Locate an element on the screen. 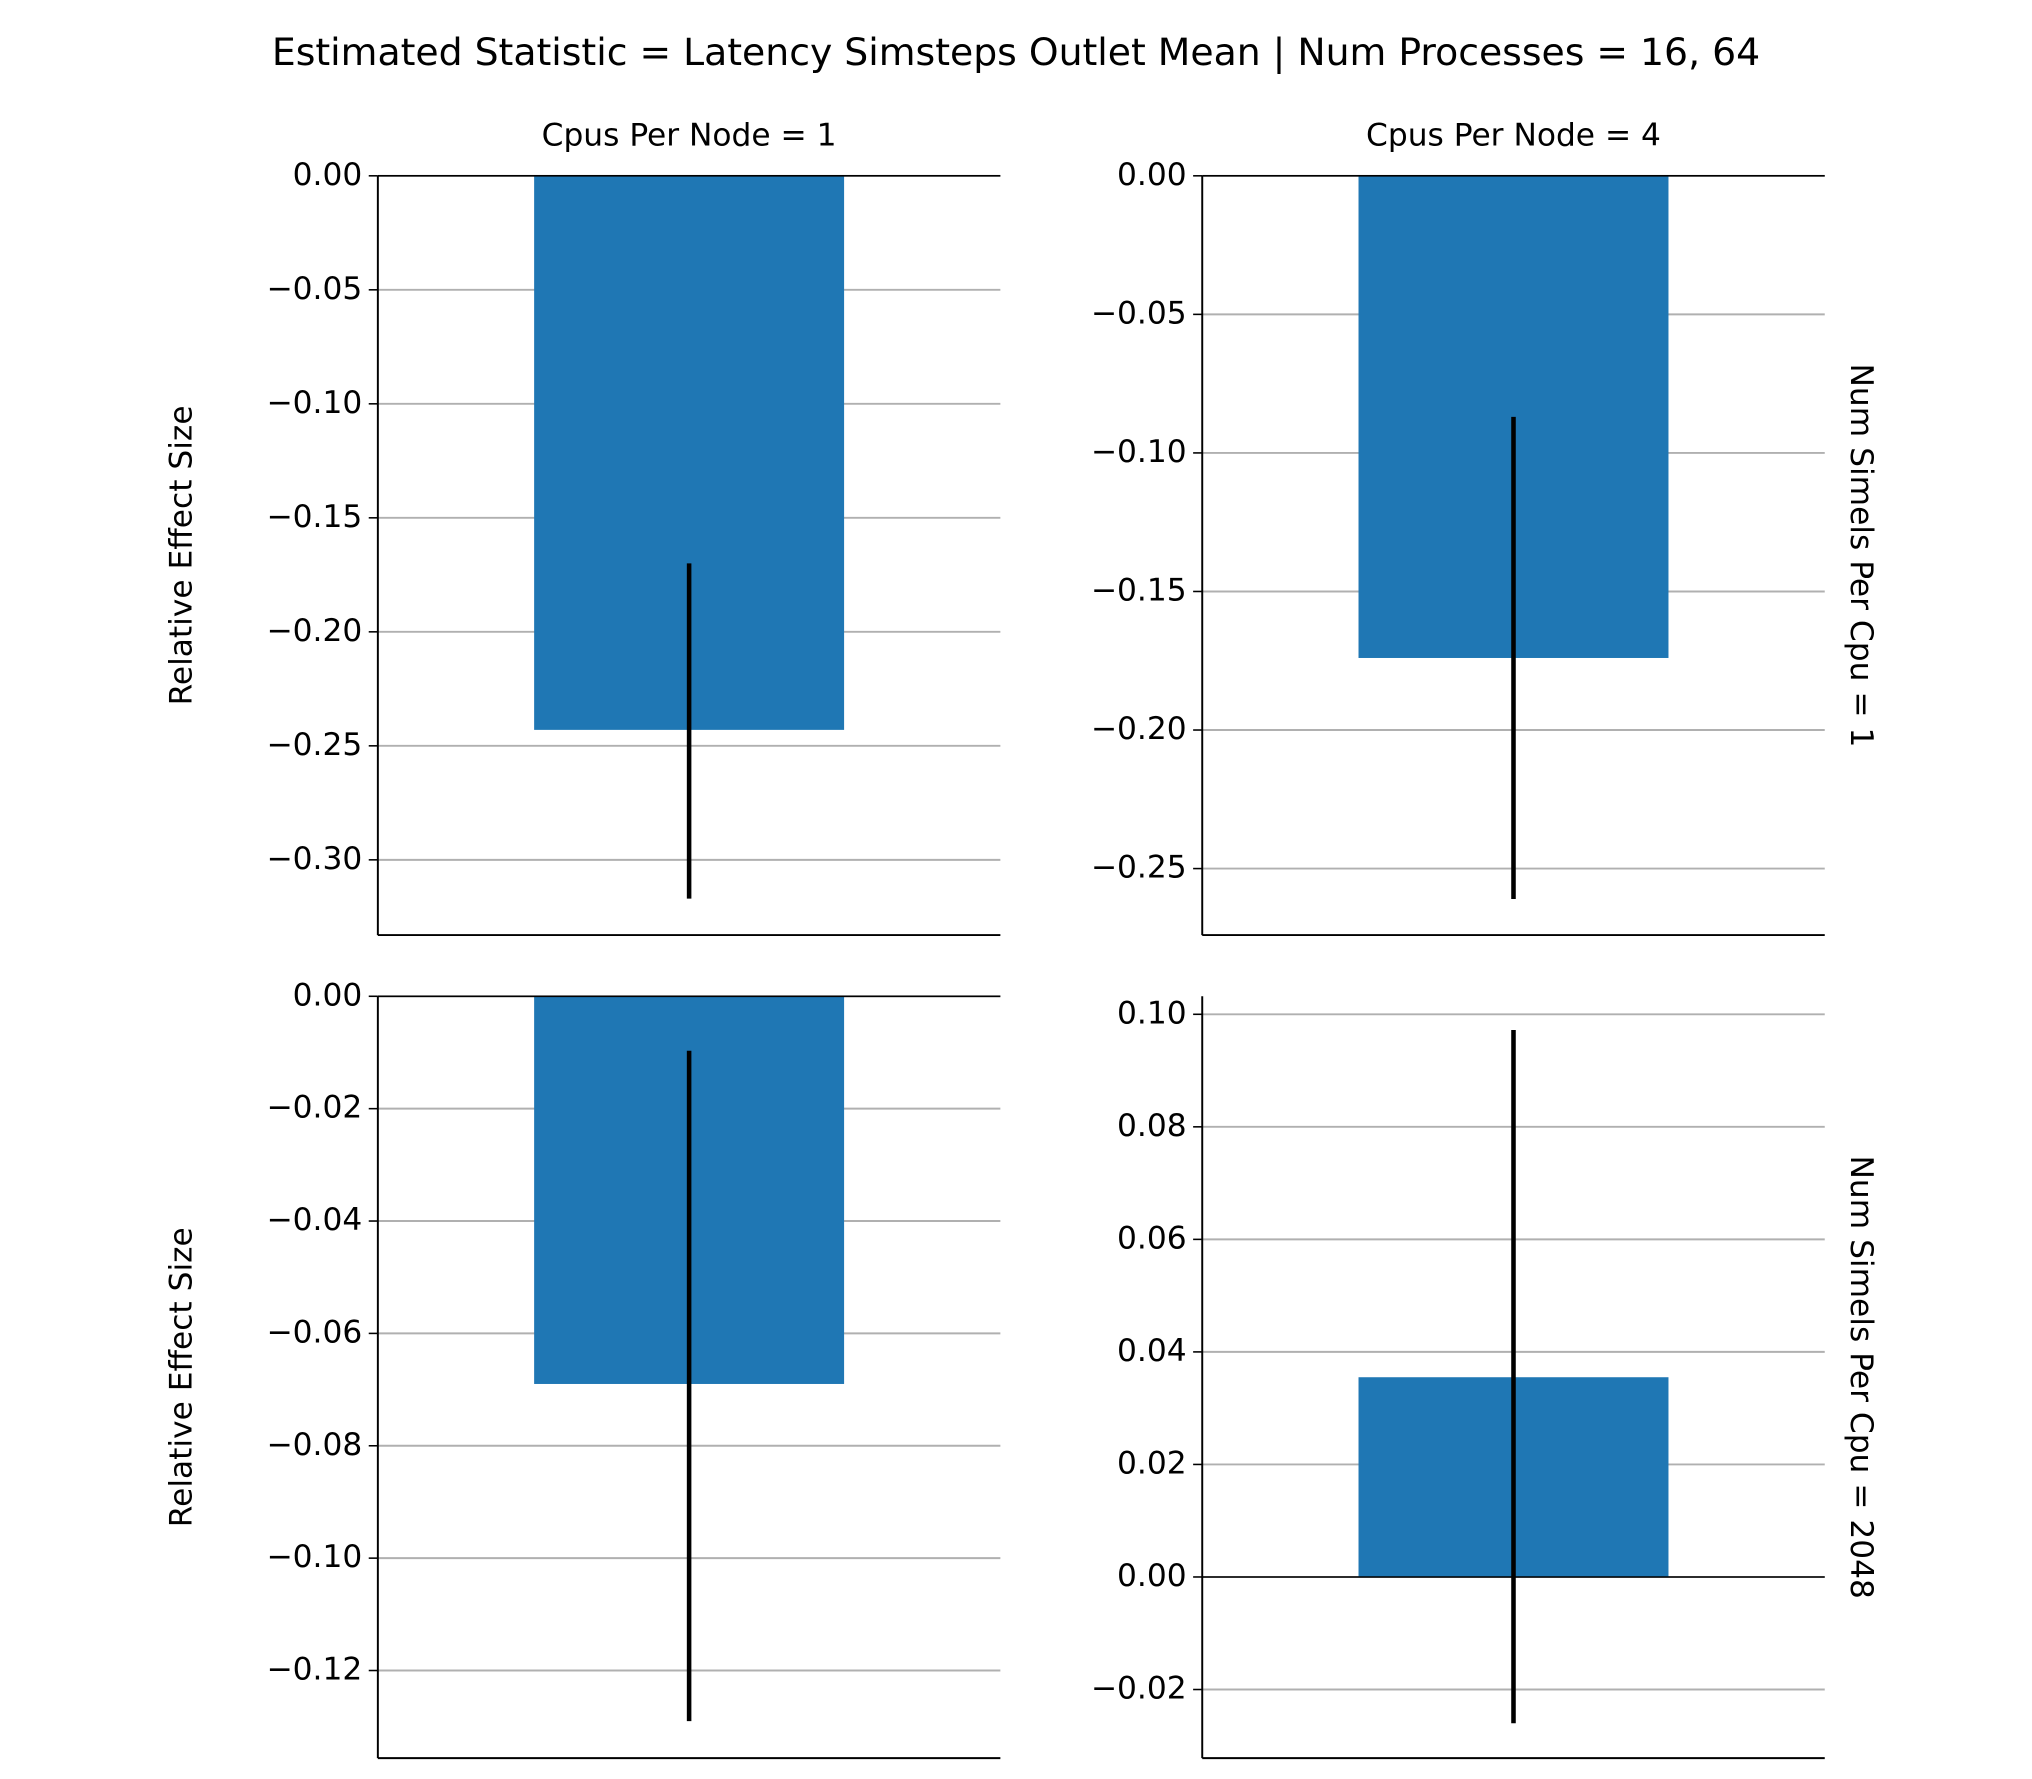 The width and height of the screenshot is (2032, 1779). panel-title: Cpus Per Node = 1 is located at coordinates (689, 136).